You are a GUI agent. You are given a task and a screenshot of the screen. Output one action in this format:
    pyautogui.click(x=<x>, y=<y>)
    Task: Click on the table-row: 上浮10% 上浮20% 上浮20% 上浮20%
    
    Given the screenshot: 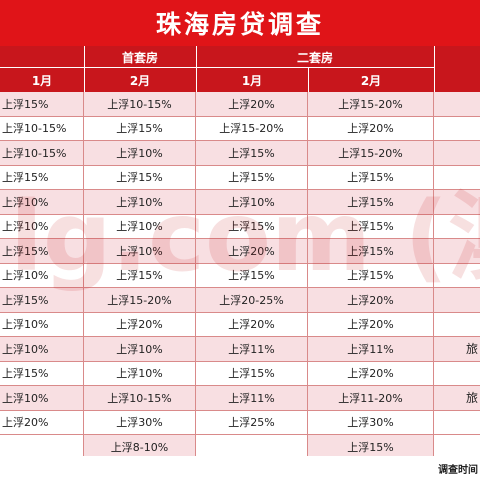 What is the action you would take?
    pyautogui.click(x=240, y=324)
    